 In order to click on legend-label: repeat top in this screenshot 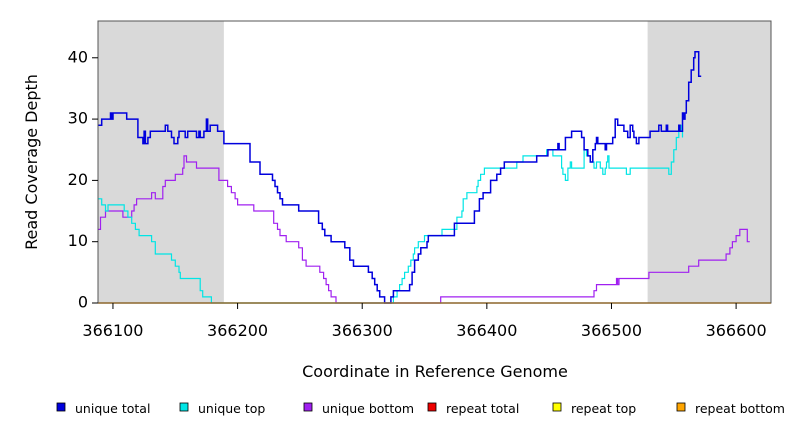, I will do `click(603, 408)`.